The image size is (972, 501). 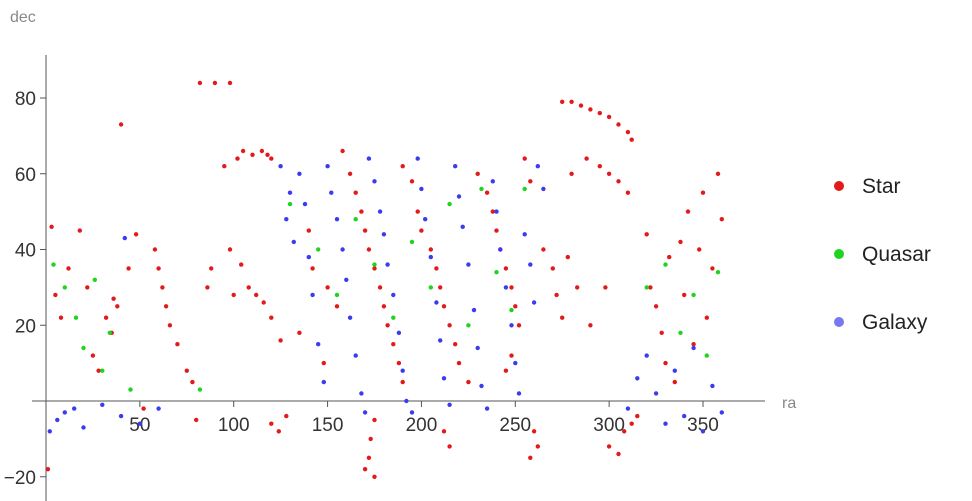 What do you see at coordinates (839, 186) in the screenshot?
I see `legend-marker-star` at bounding box center [839, 186].